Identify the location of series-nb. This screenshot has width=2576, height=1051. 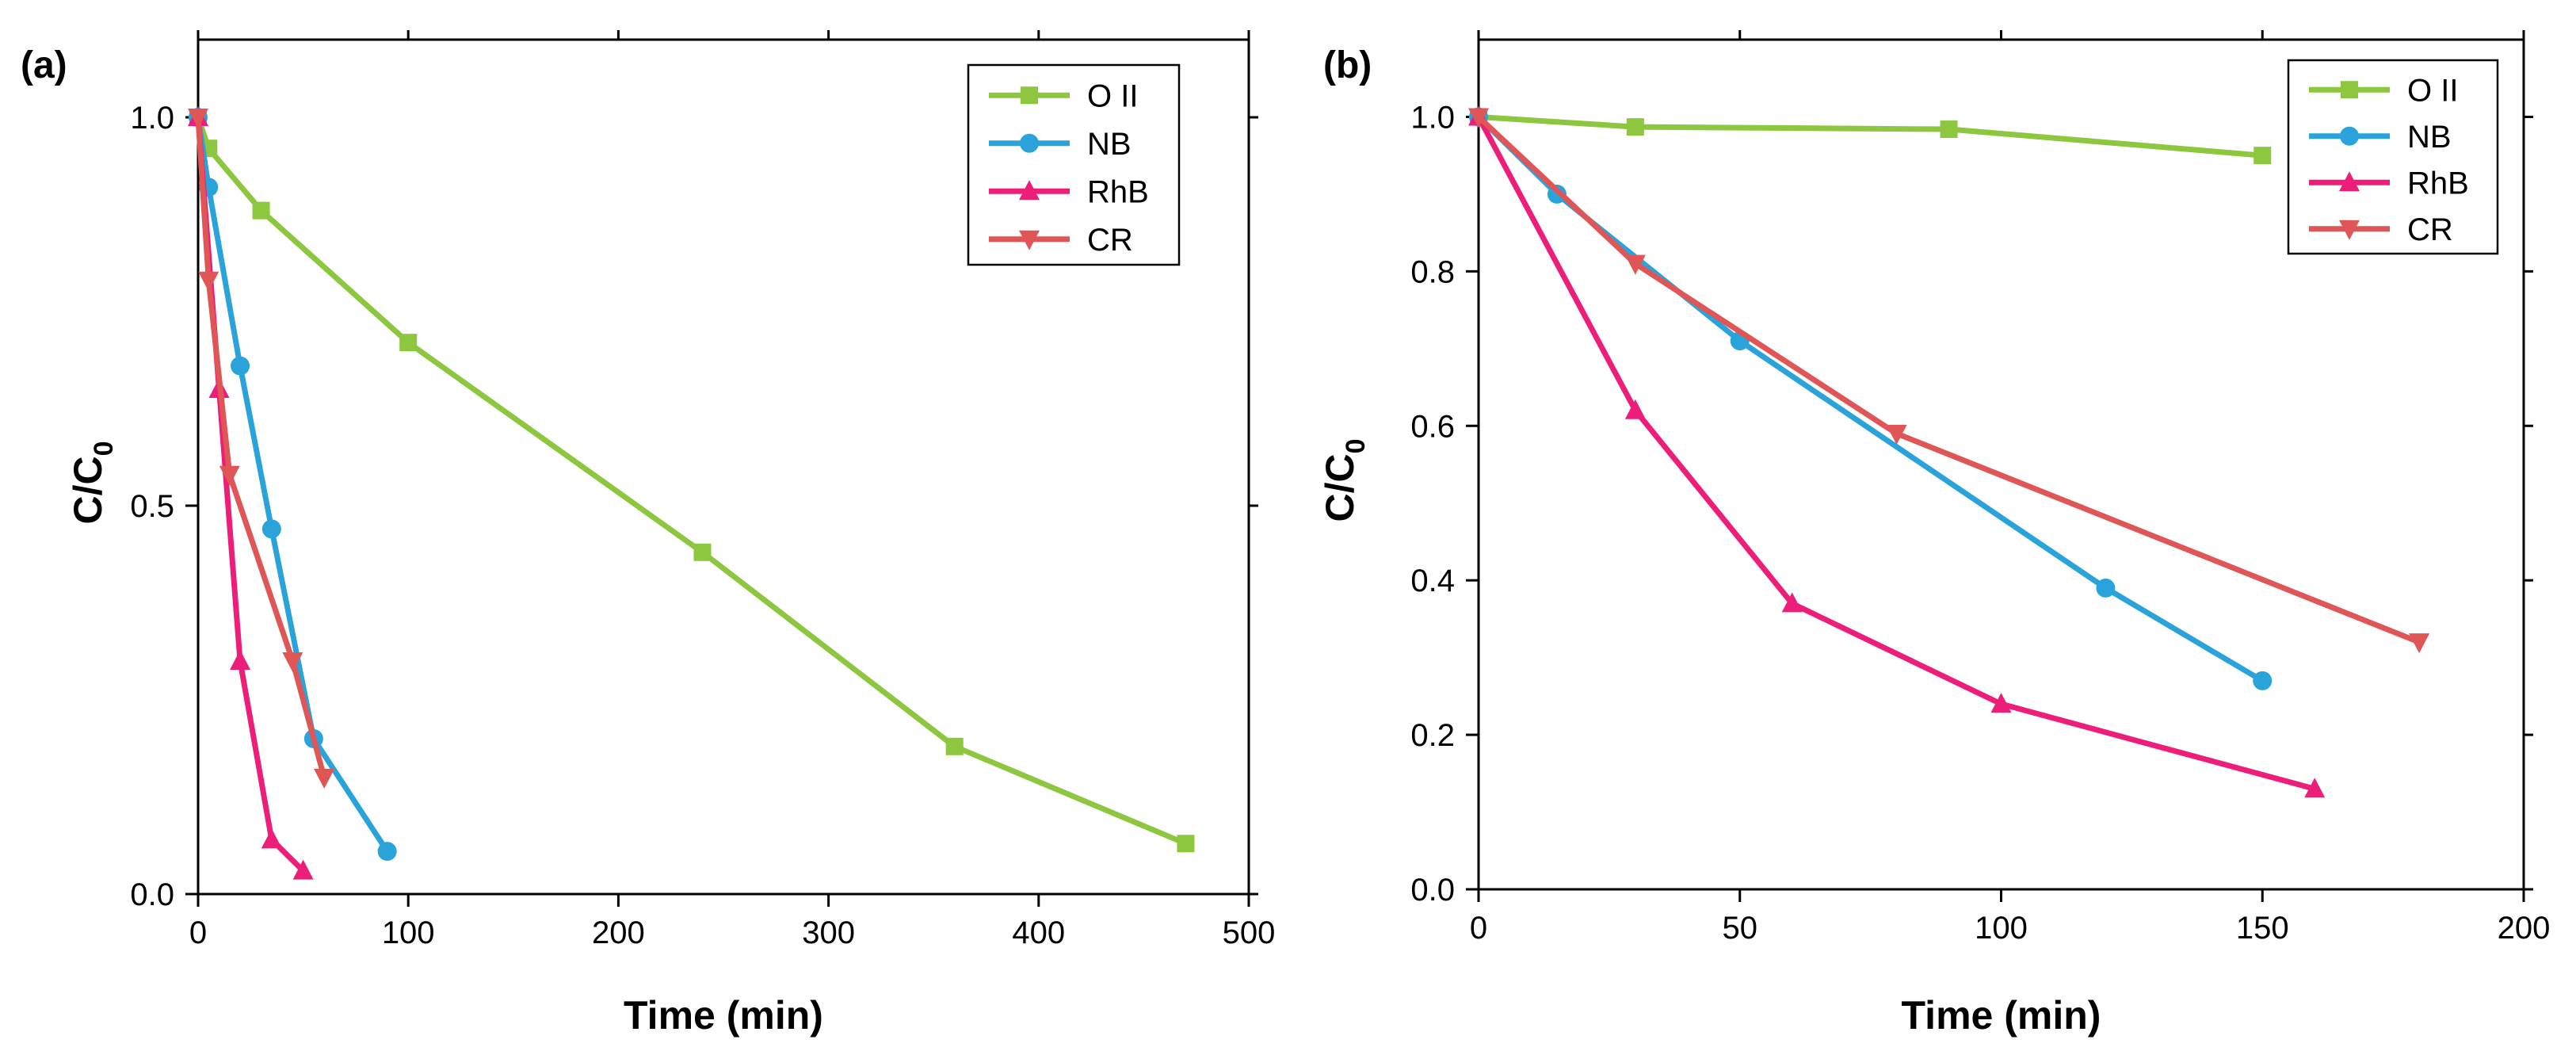
(293, 485).